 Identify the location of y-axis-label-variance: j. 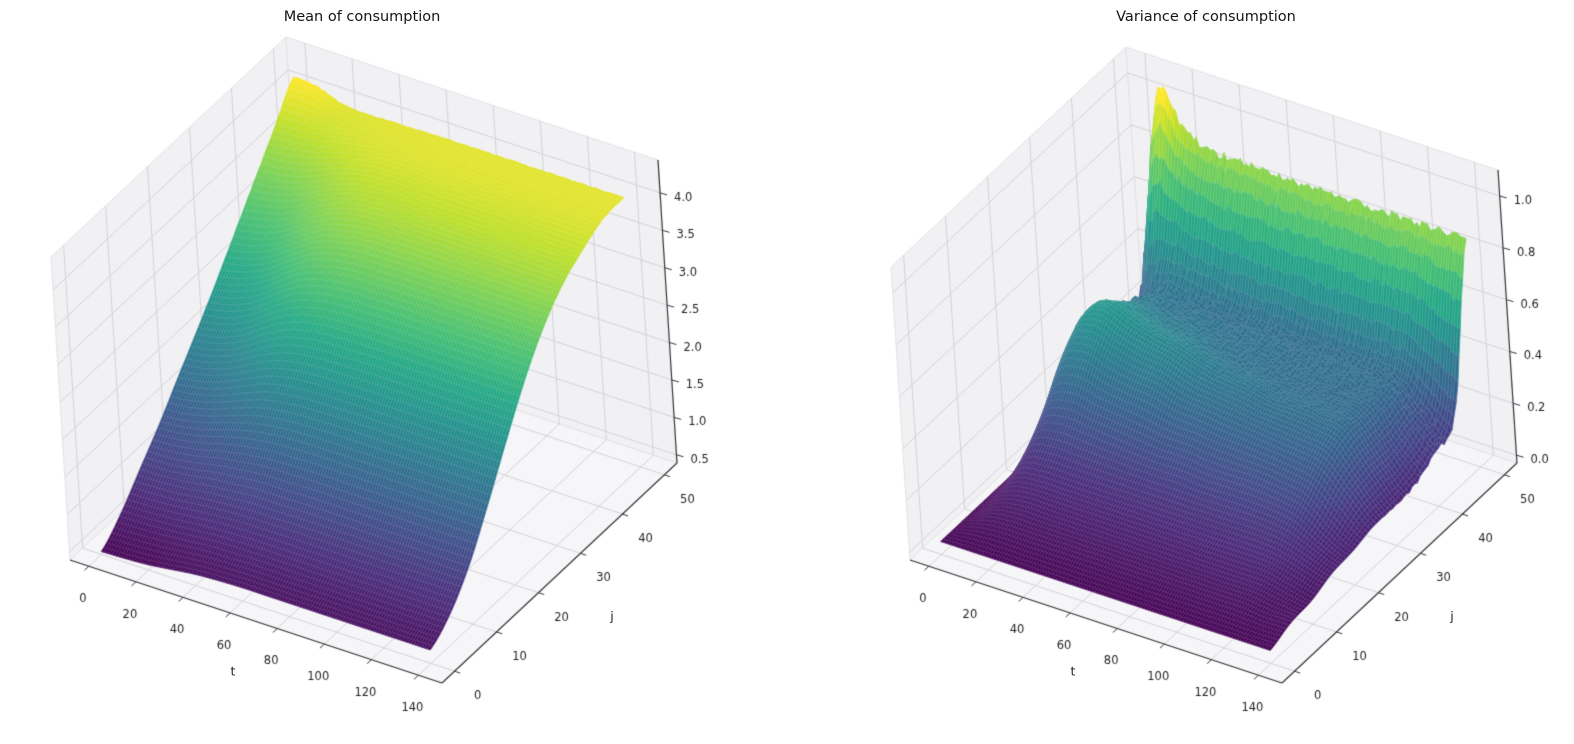
(1452, 616).